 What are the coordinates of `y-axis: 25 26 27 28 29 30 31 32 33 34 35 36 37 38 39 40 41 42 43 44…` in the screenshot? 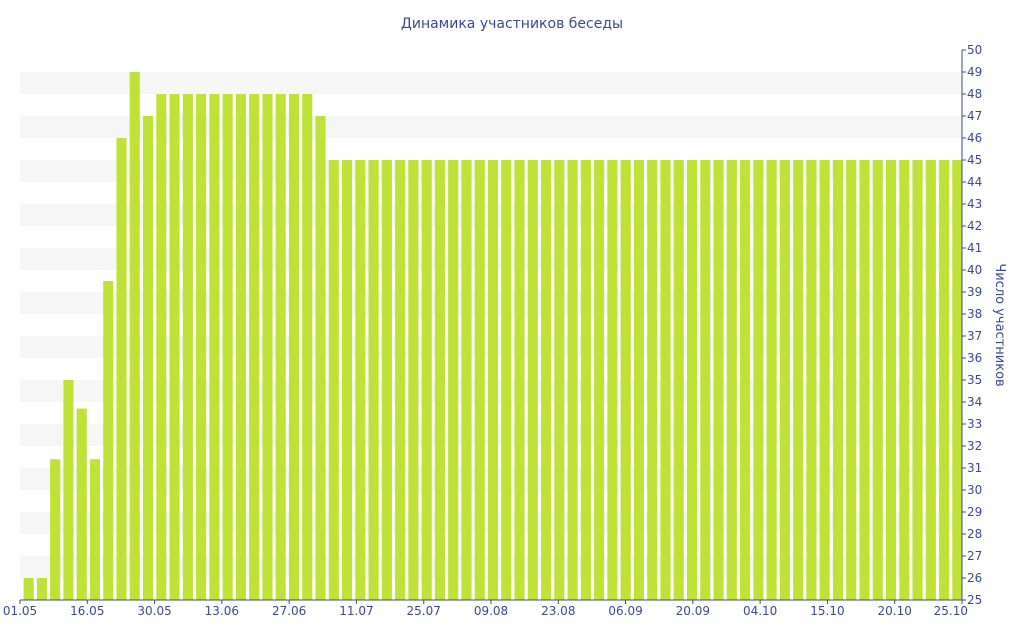 It's located at (971, 325).